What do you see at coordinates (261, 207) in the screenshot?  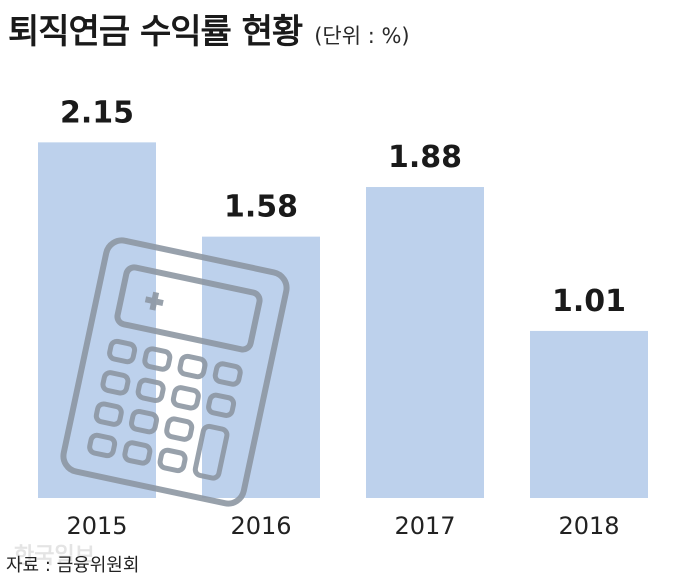 I see `value-label-2016: 1.58` at bounding box center [261, 207].